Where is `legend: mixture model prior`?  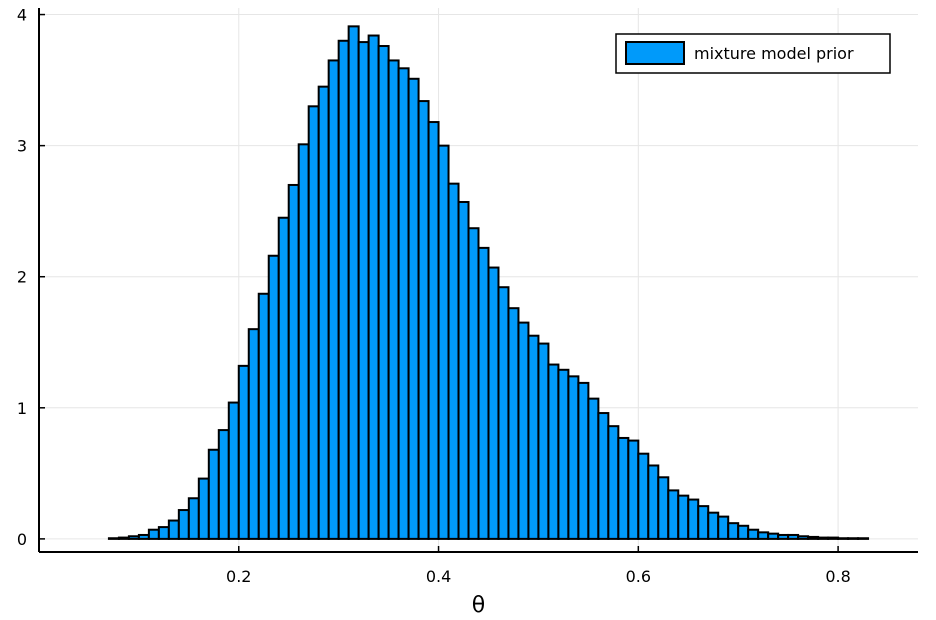
legend: mixture model prior is located at coordinates (753, 53).